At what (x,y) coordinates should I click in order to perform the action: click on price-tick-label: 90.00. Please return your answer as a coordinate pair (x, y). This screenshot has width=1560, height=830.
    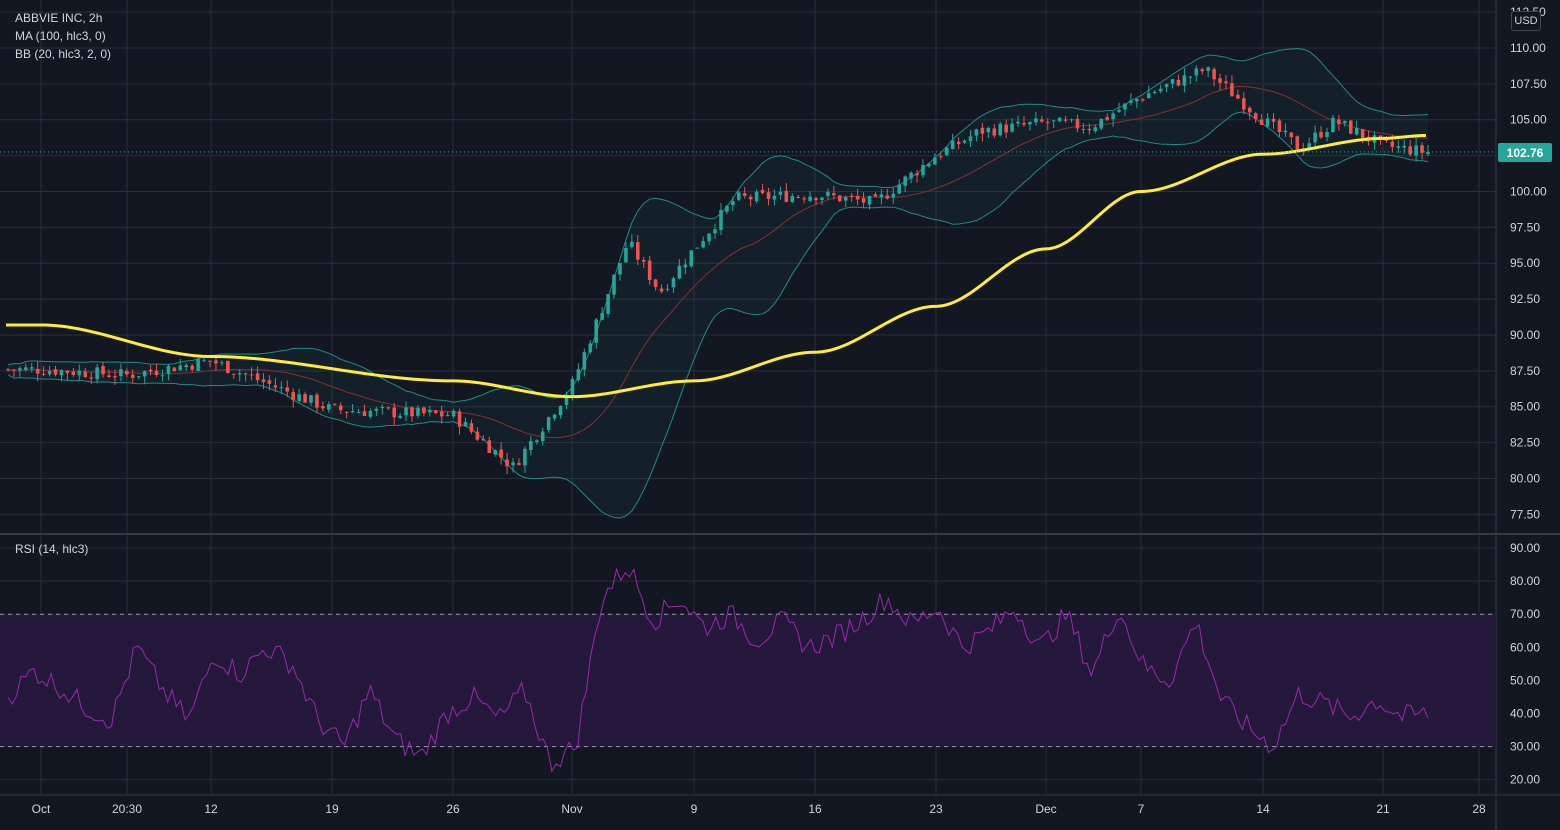
    Looking at the image, I should click on (1525, 335).